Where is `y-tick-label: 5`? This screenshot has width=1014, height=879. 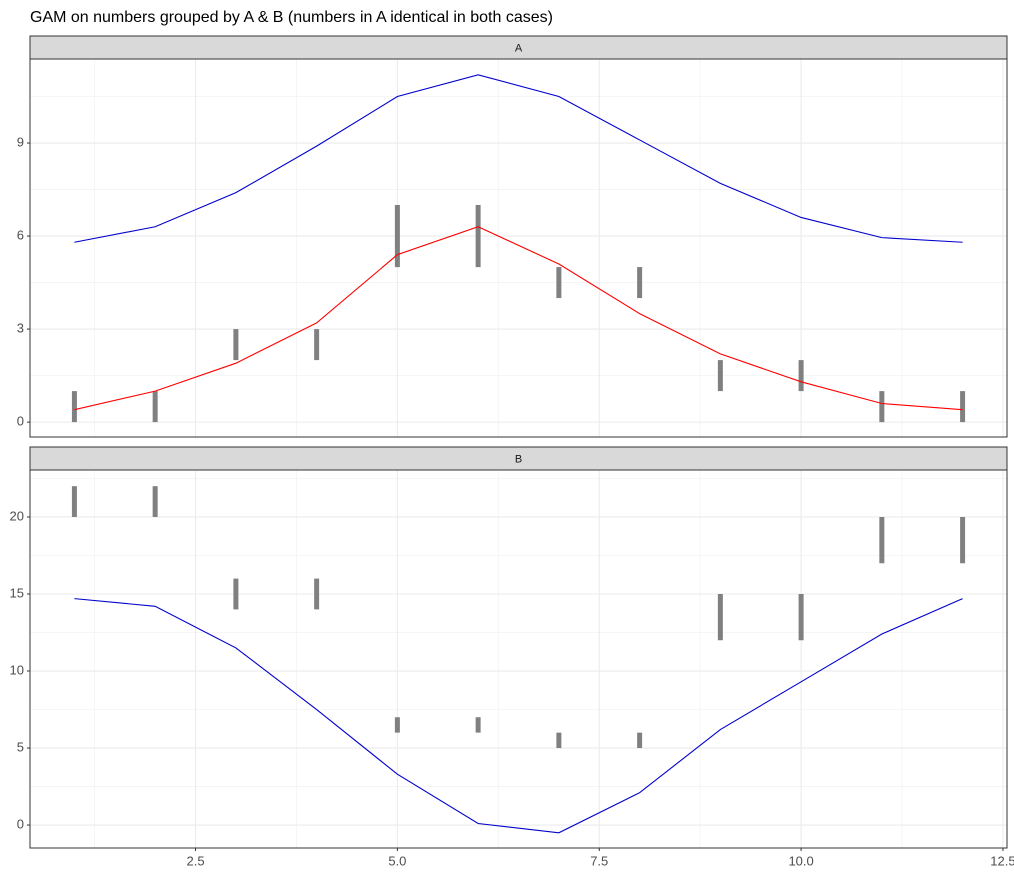
y-tick-label: 5 is located at coordinates (20, 746).